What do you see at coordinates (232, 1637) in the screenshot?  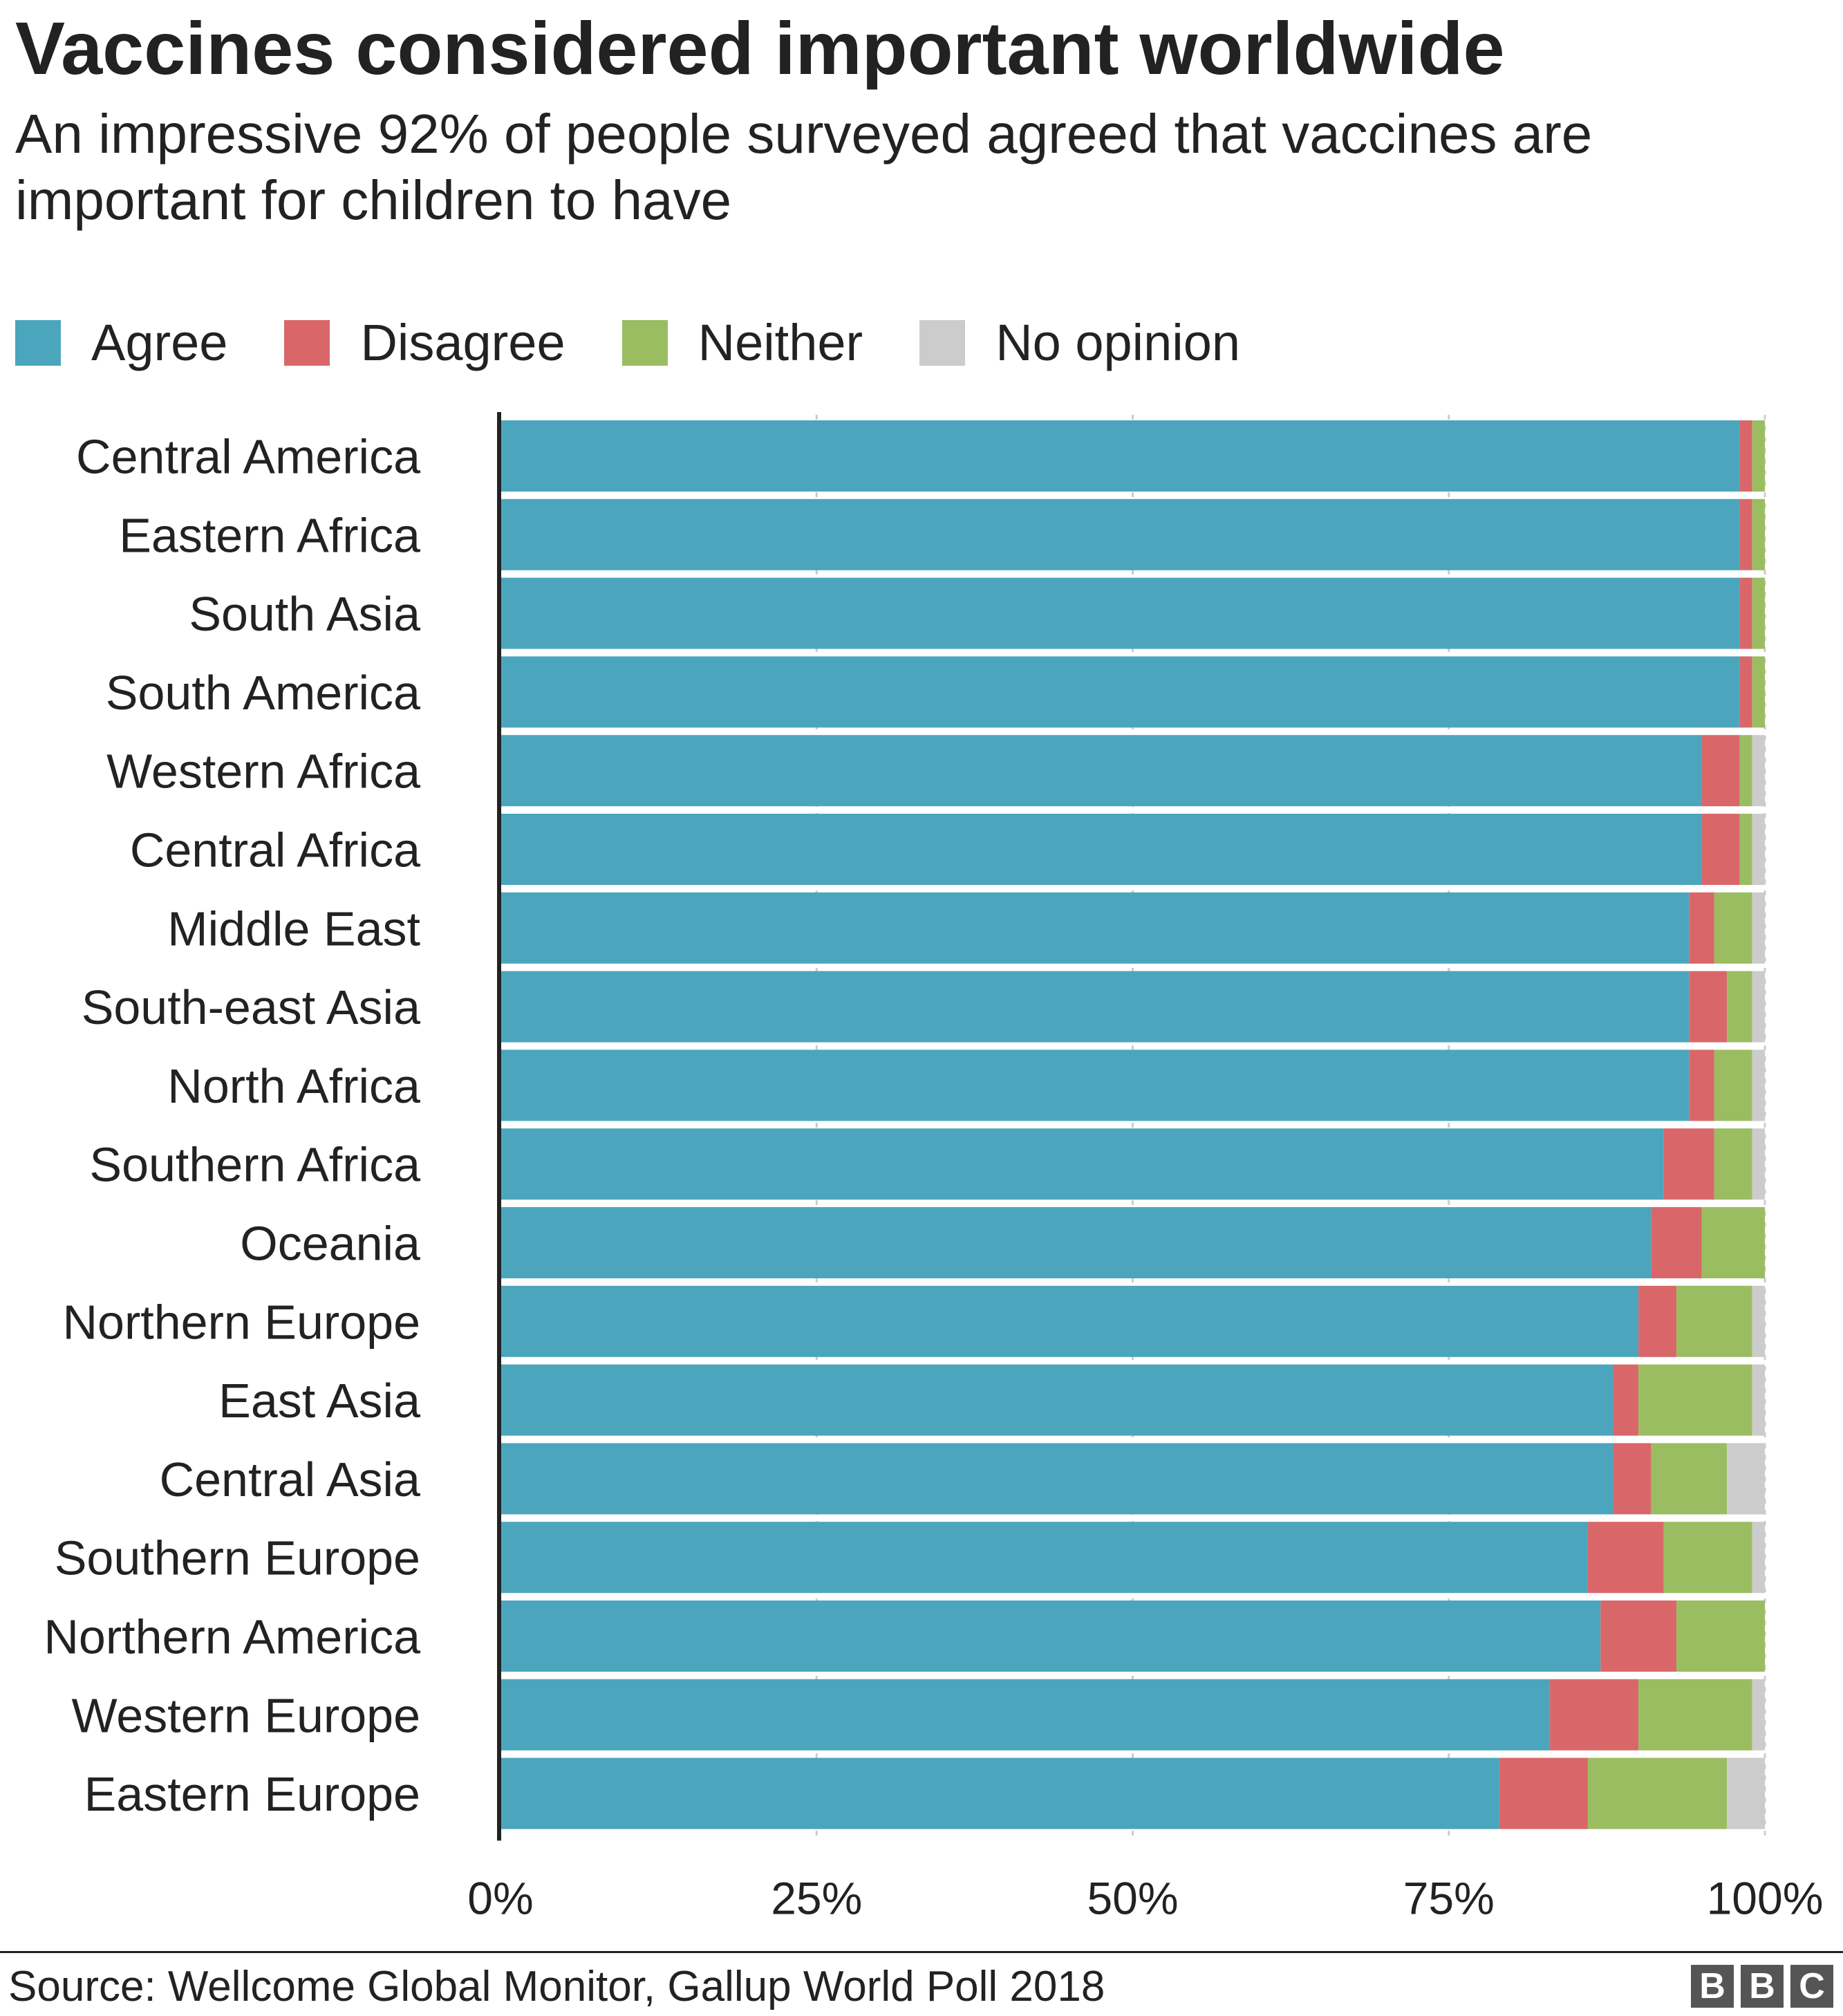 I see `category-label: Northern America` at bounding box center [232, 1637].